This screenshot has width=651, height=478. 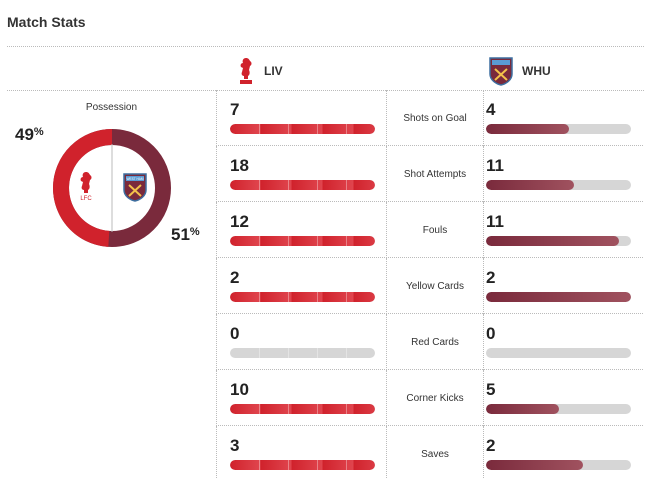 What do you see at coordinates (491, 389) in the screenshot?
I see `away-stat-value: 5` at bounding box center [491, 389].